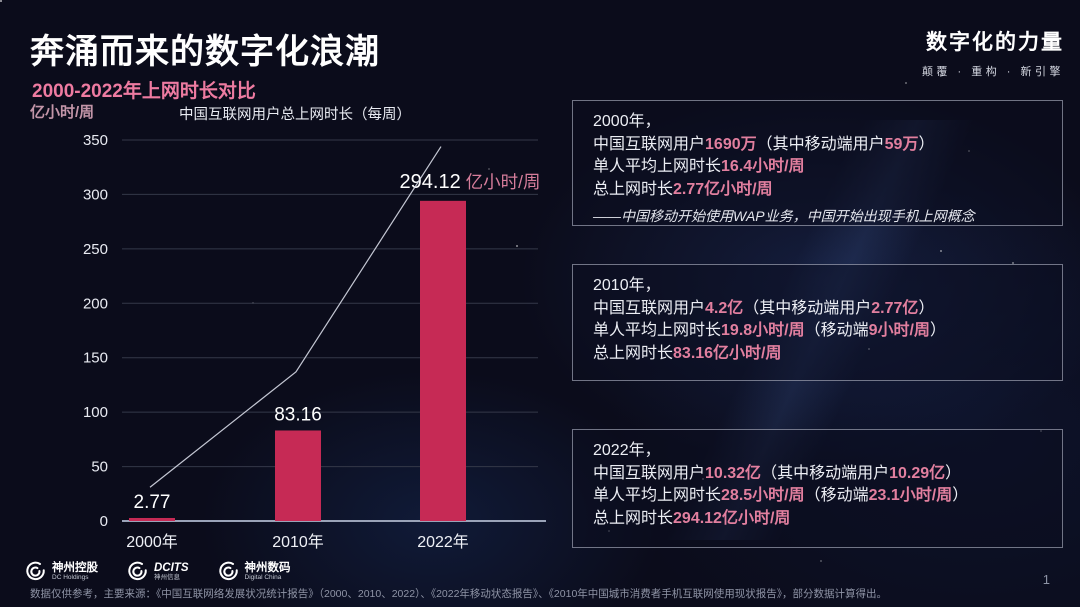 This screenshot has height=607, width=1080. Describe the element at coordinates (817, 190) in the screenshot. I see `panel-line: 总上网时长2.77亿小时/周` at that location.